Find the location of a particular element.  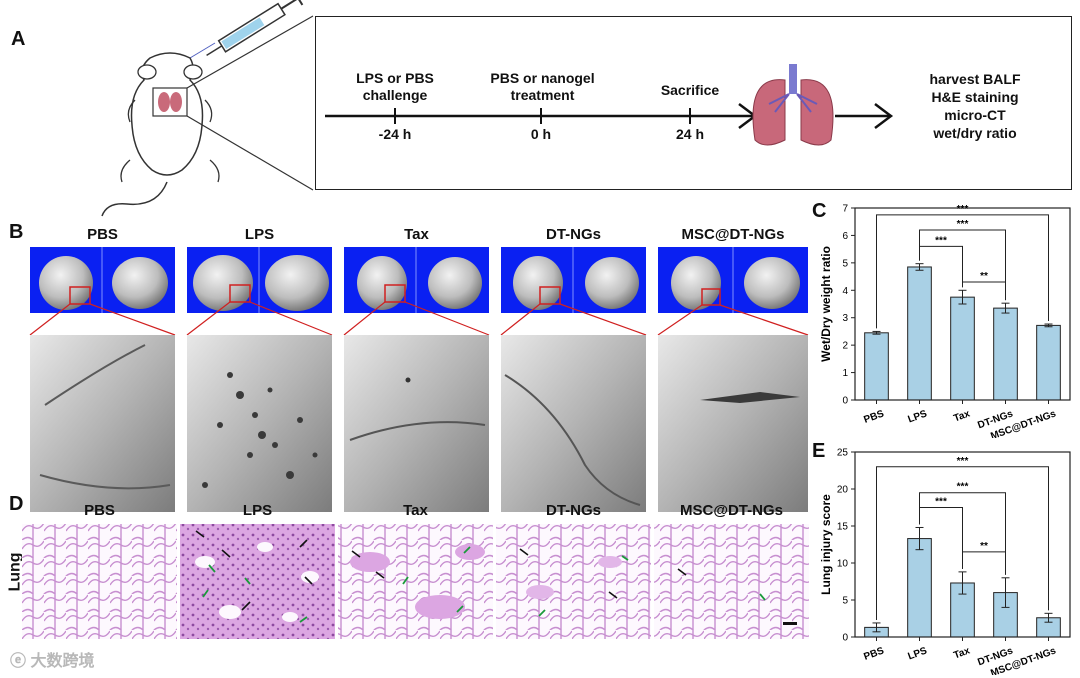

y-tick-label: 0 is located at coordinates (845, 638).